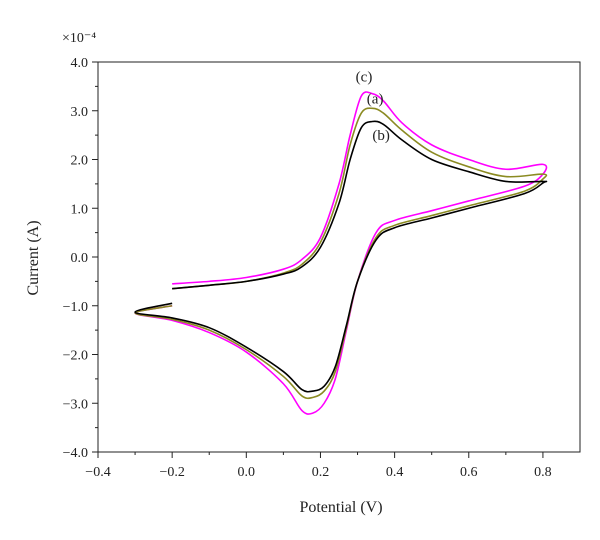 This screenshot has width=600, height=540. Describe the element at coordinates (247, 472) in the screenshot. I see `x-tick-label: 0.0` at that location.